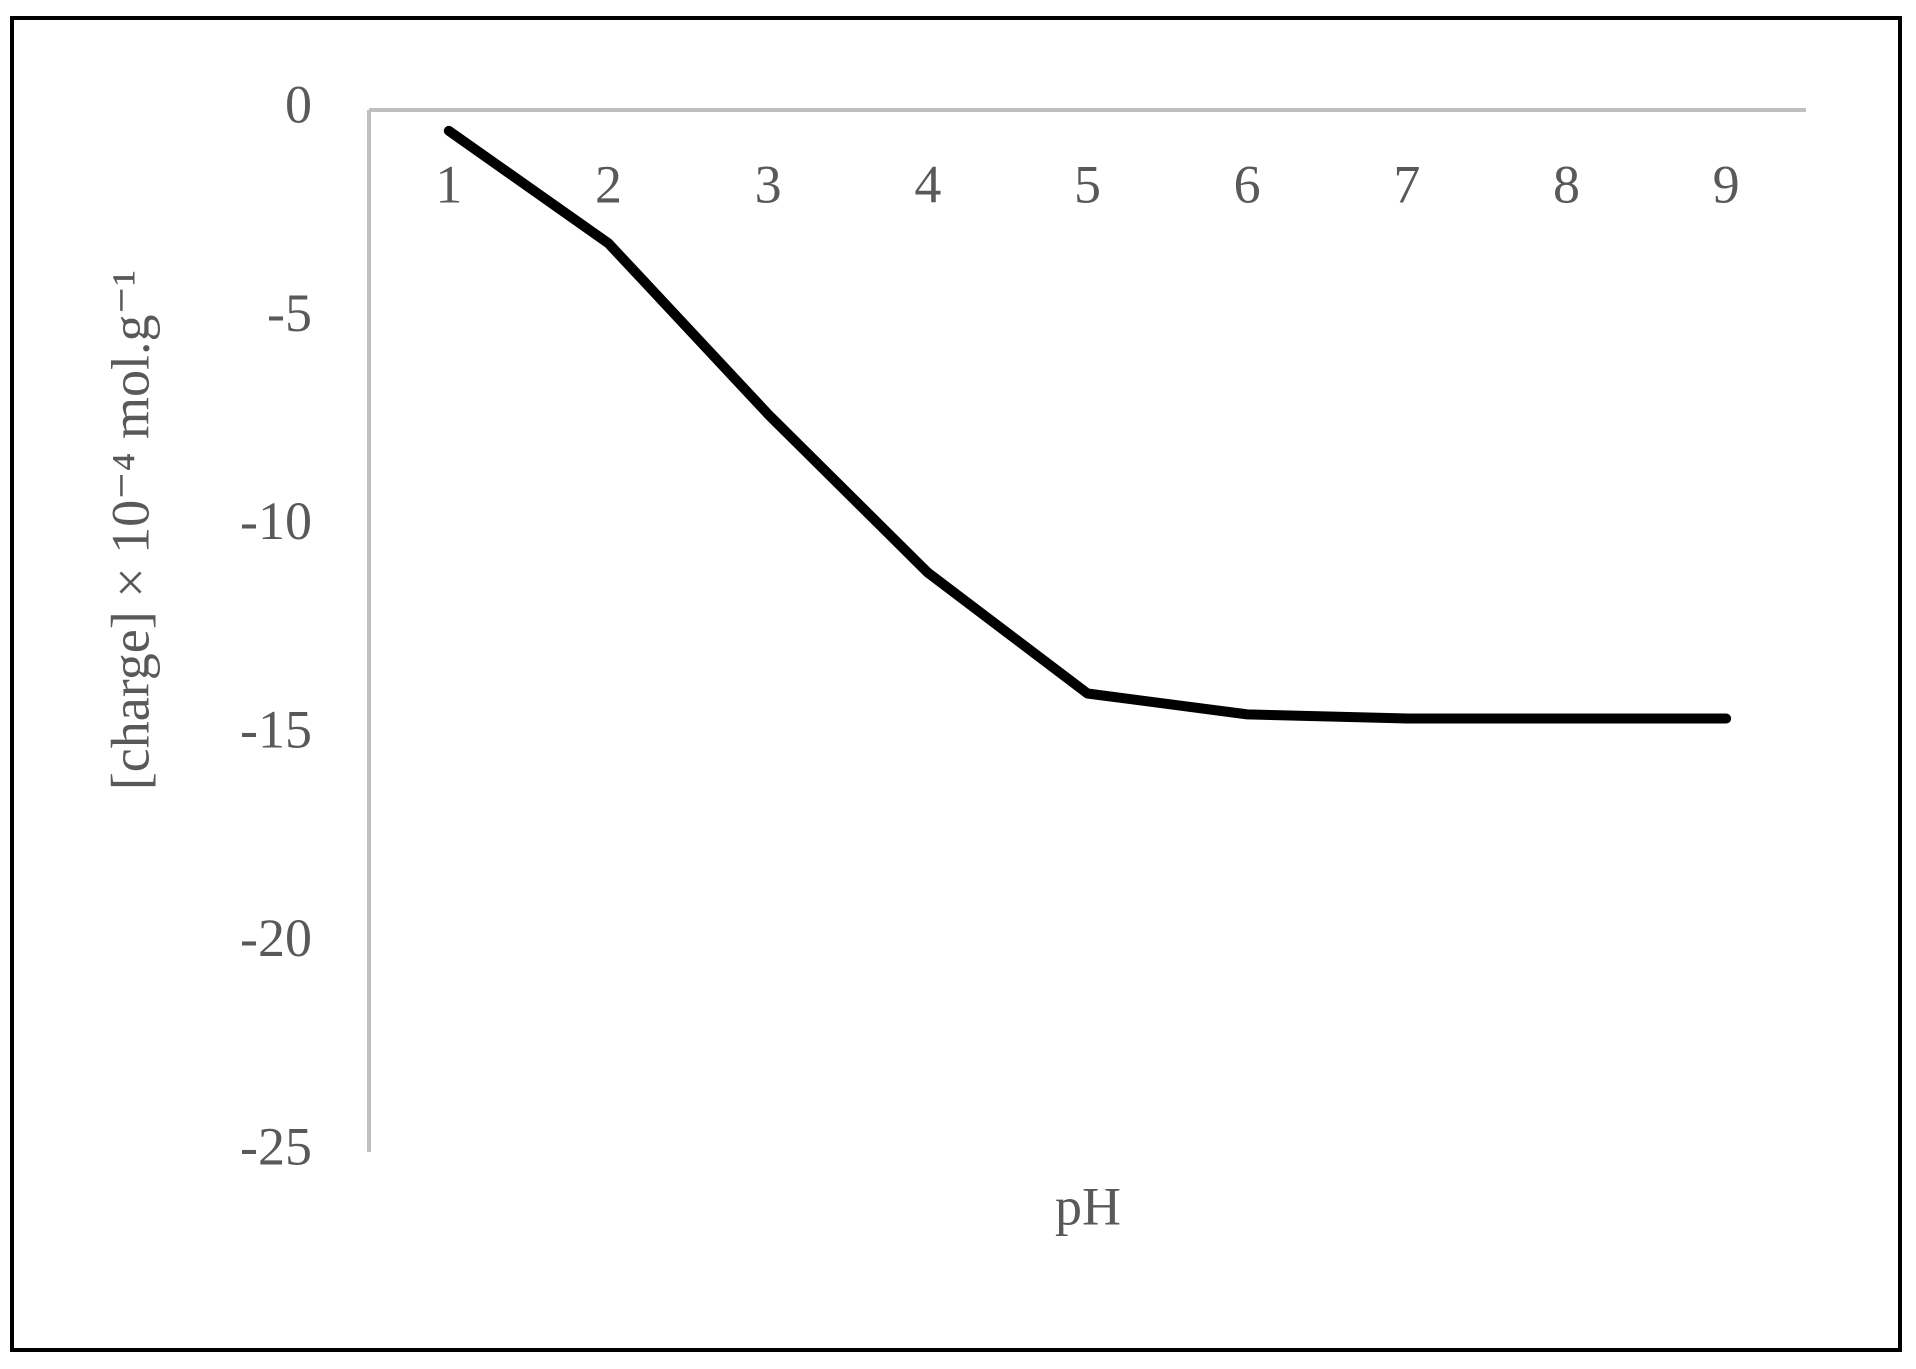 Image resolution: width=1916 pixels, height=1369 pixels. Describe the element at coordinates (298, 104) in the screenshot. I see `y-tick-label: 0` at that location.